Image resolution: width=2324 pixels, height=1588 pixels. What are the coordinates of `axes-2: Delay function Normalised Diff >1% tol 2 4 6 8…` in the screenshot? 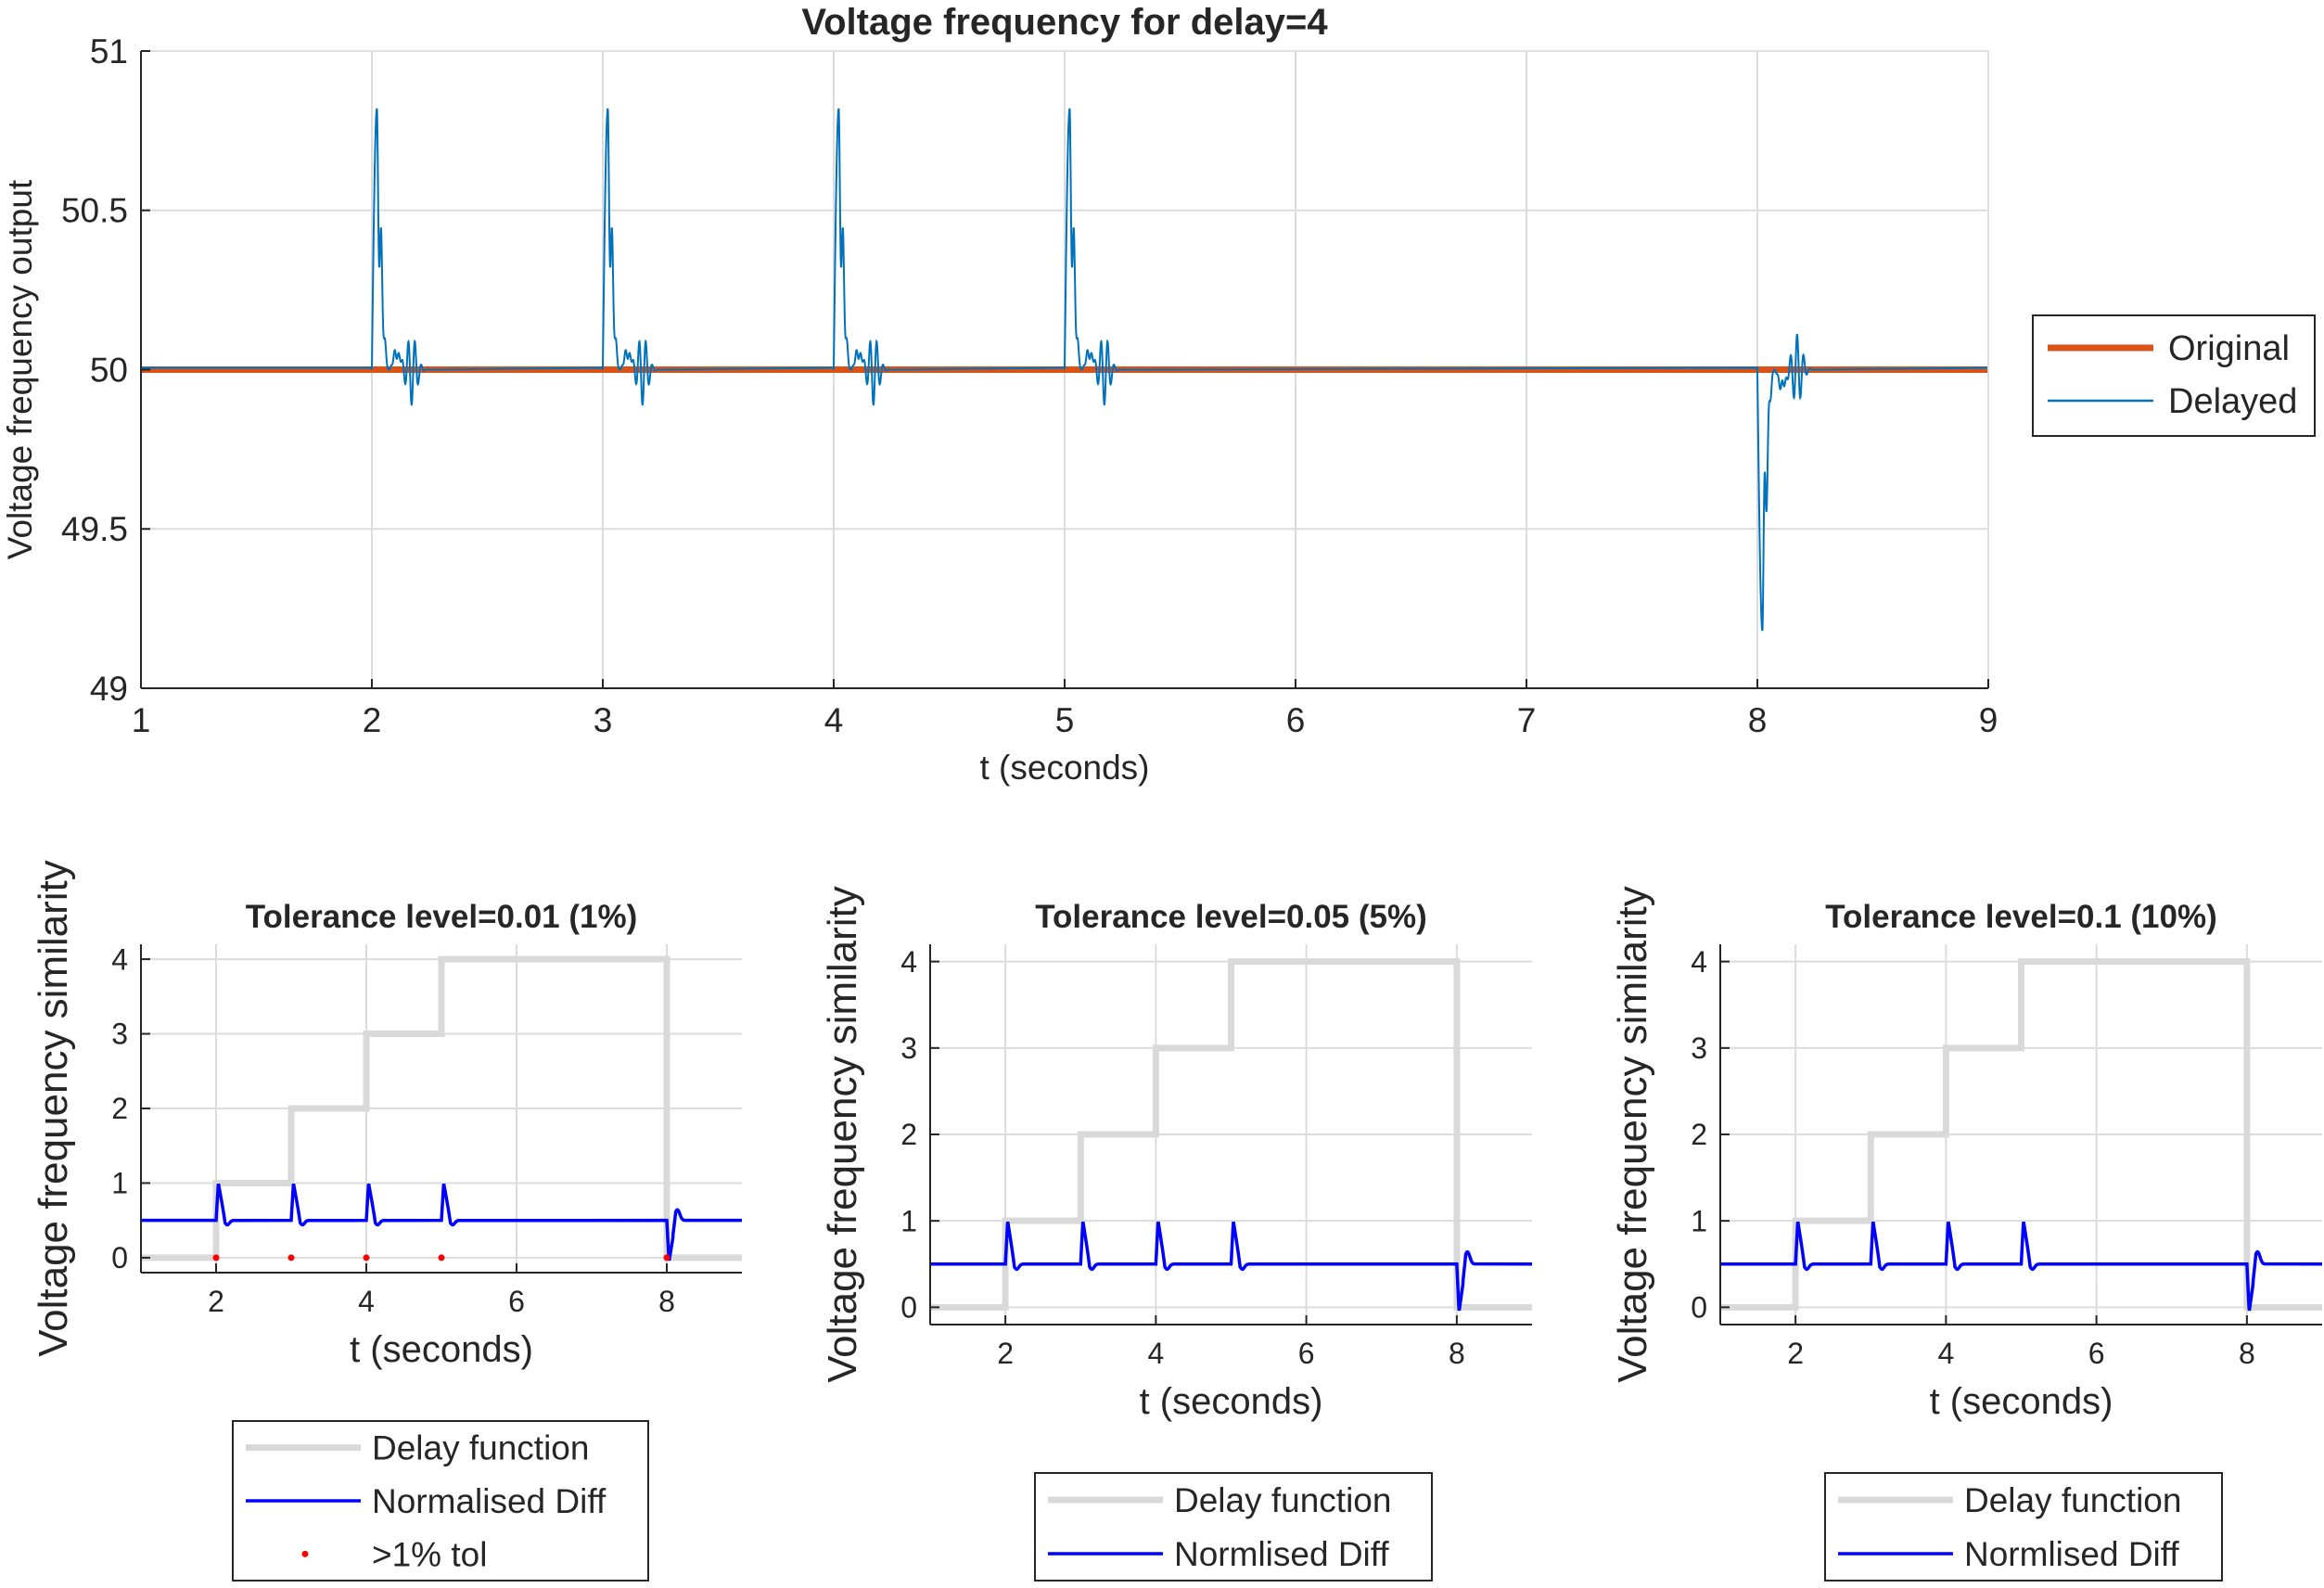 It's located at (387, 1221).